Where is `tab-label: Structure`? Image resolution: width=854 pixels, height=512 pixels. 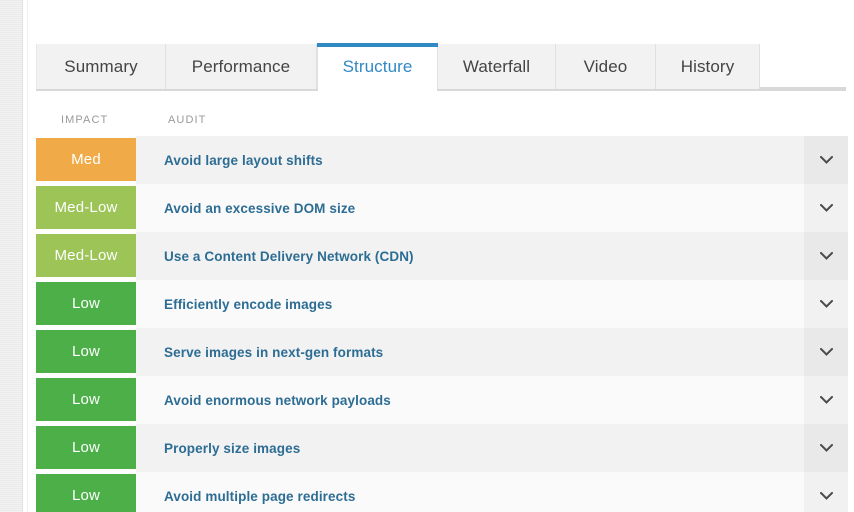
tab-label: Structure is located at coordinates (377, 66).